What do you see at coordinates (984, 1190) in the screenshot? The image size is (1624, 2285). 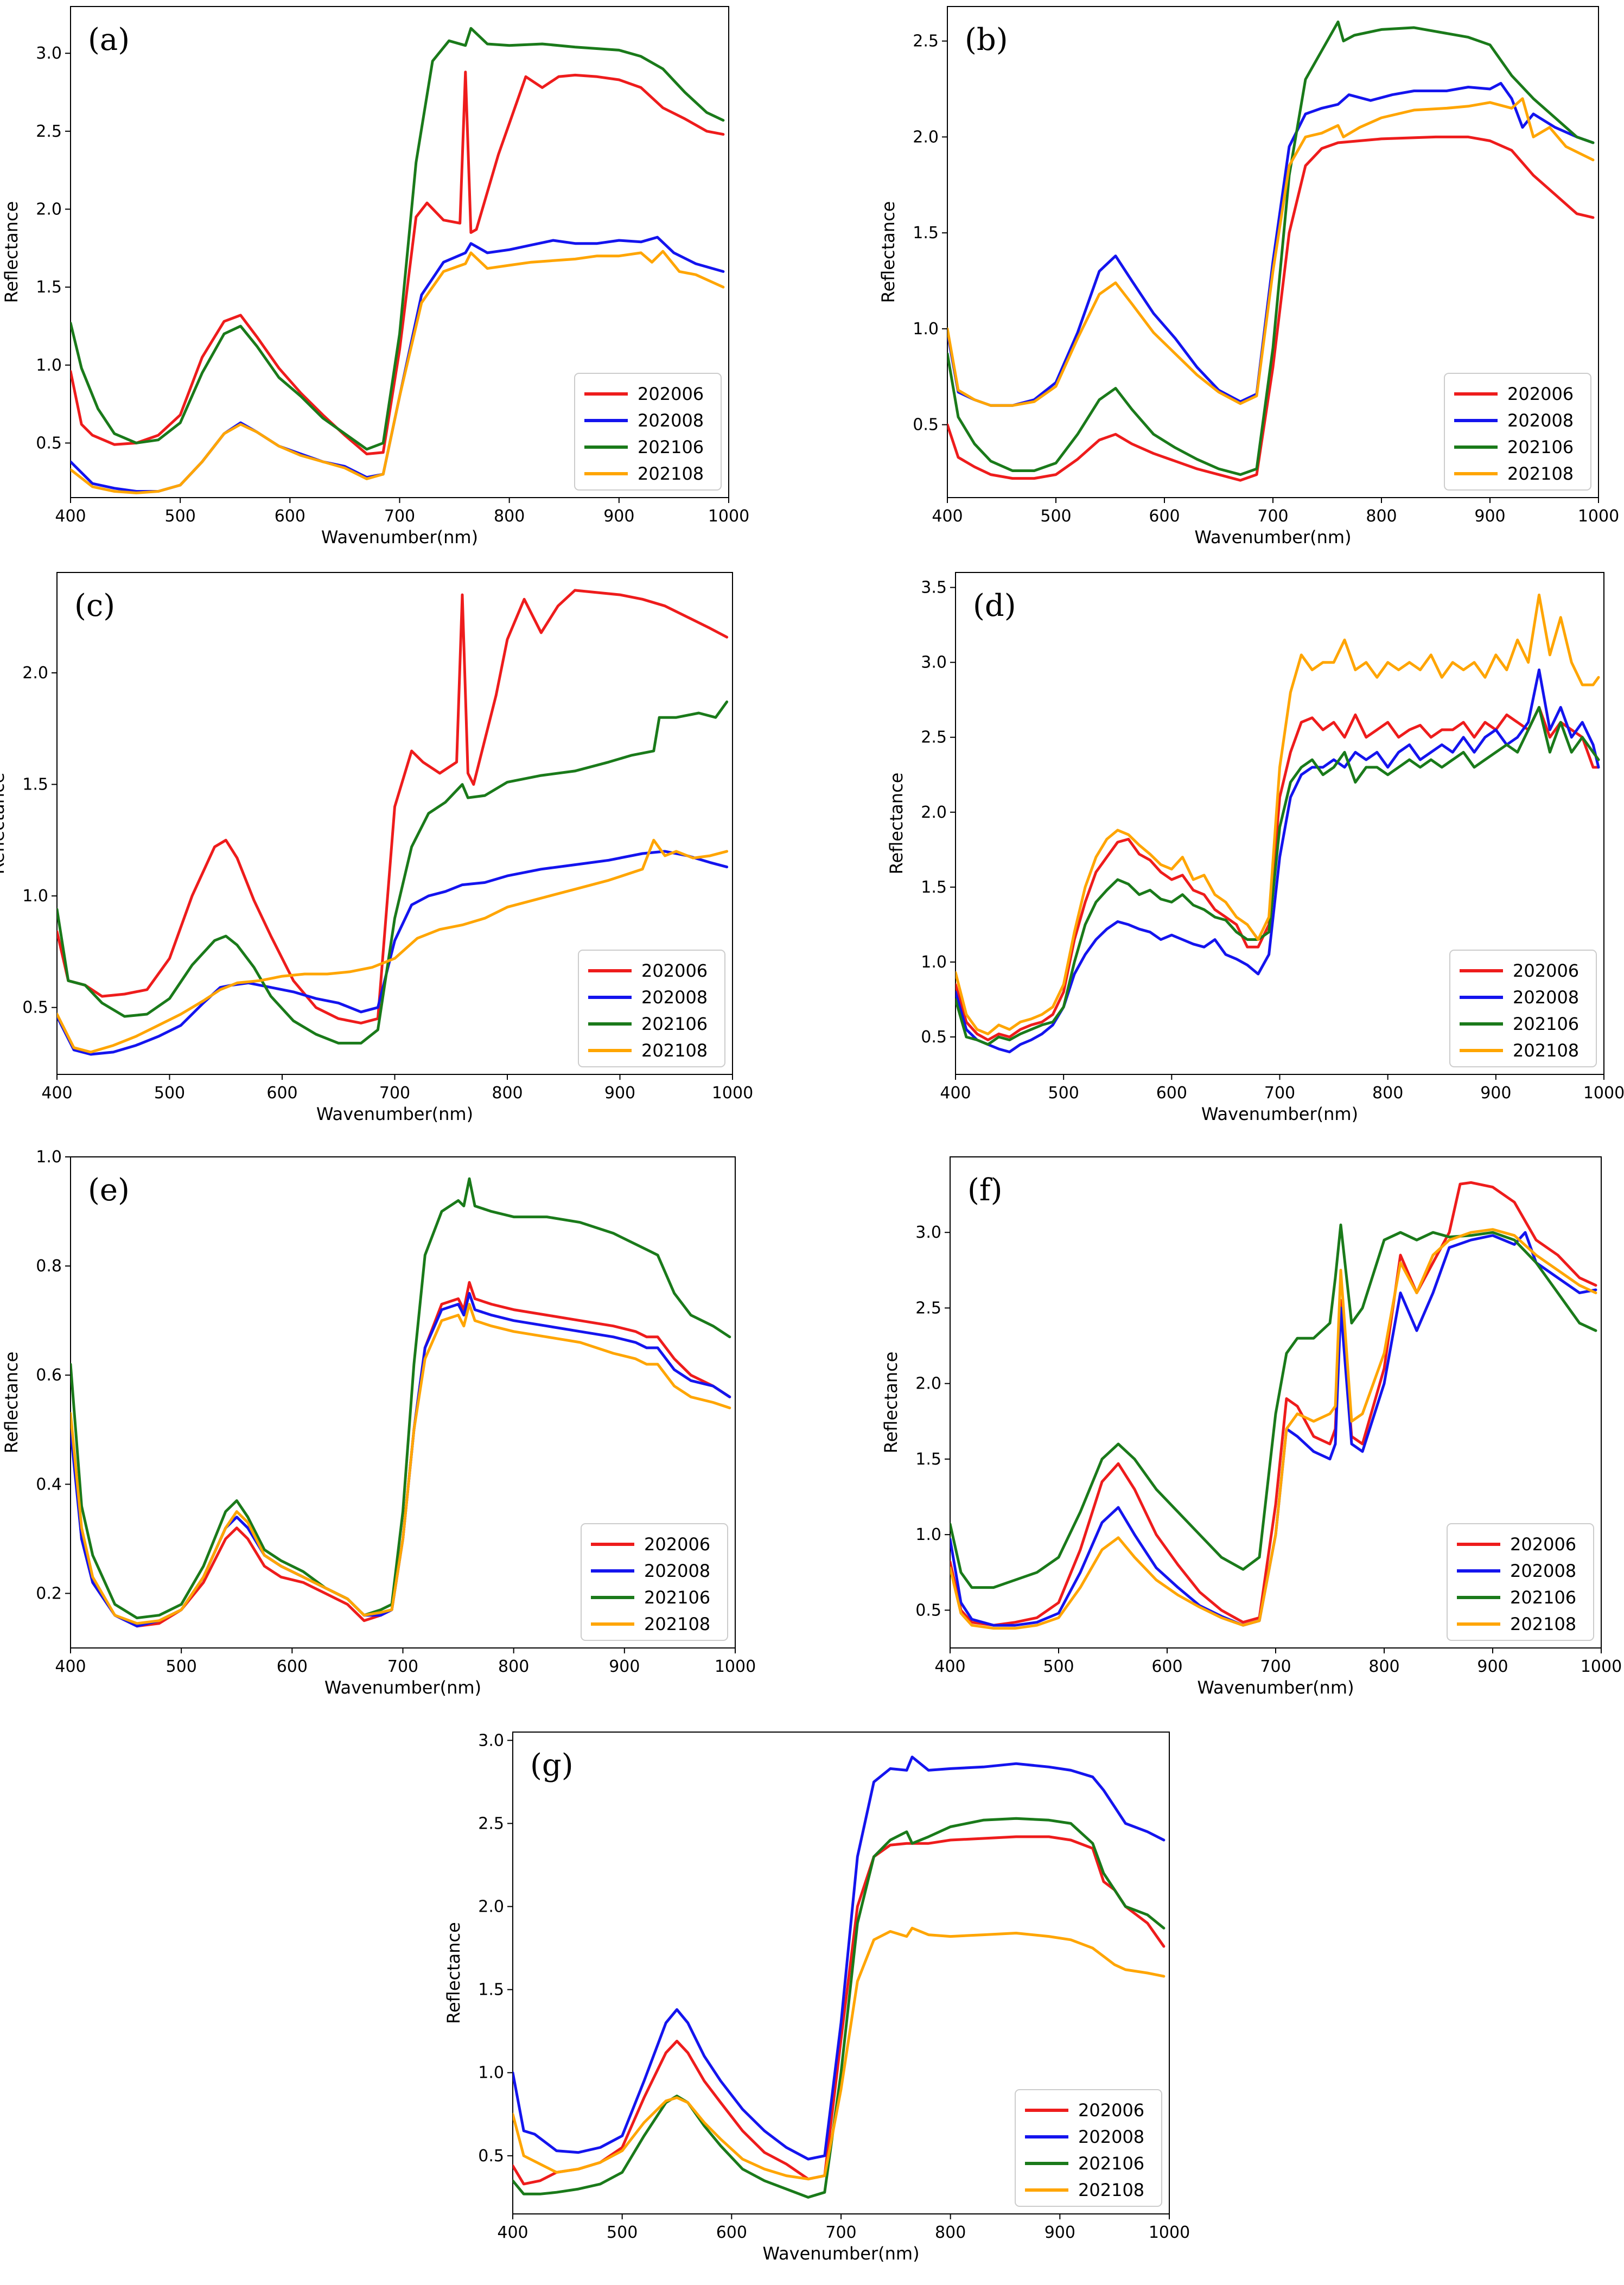 I see `panel-label: (f)` at bounding box center [984, 1190].